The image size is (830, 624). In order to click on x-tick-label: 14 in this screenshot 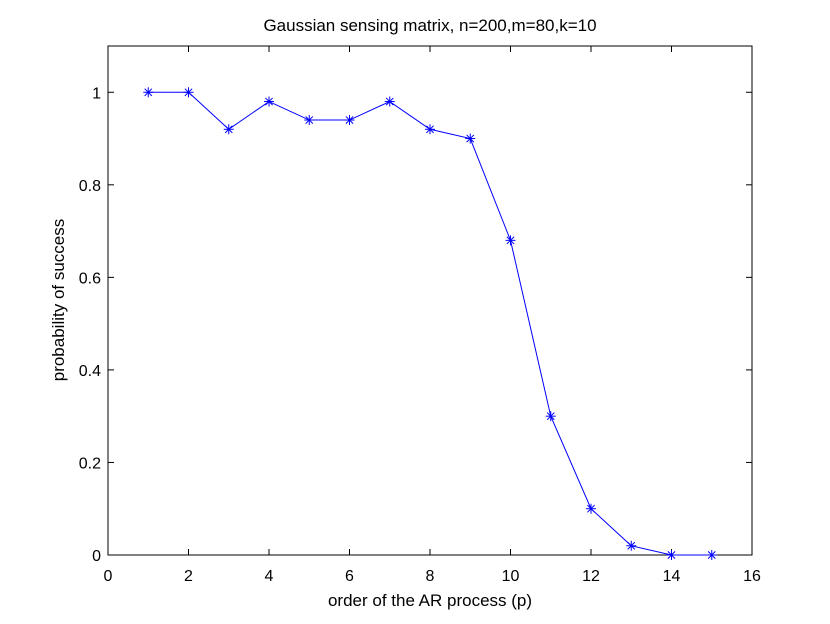, I will do `click(672, 576)`.